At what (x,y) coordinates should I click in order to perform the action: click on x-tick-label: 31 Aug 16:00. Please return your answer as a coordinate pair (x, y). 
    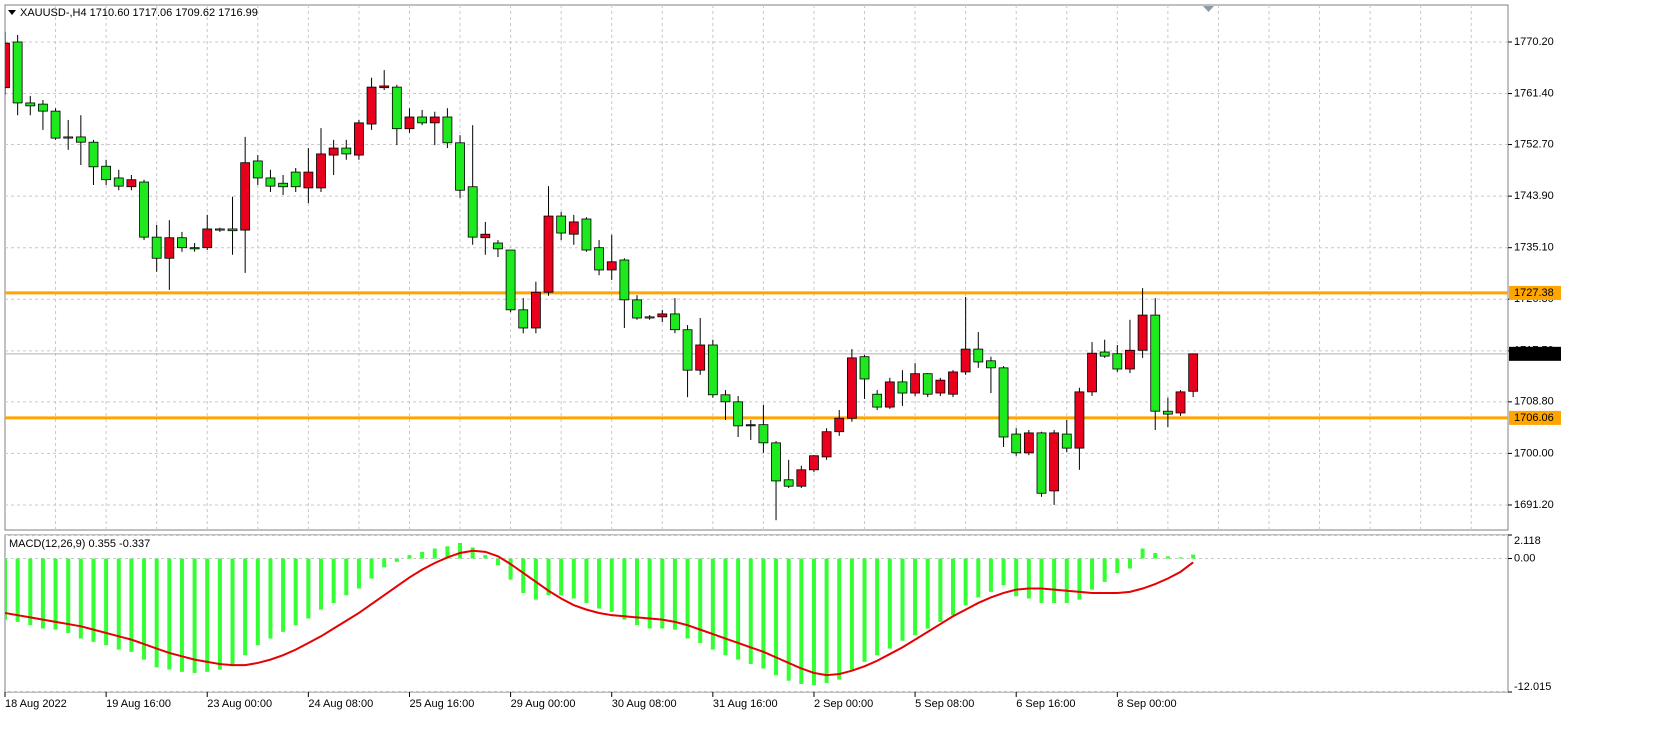
    Looking at the image, I should click on (745, 704).